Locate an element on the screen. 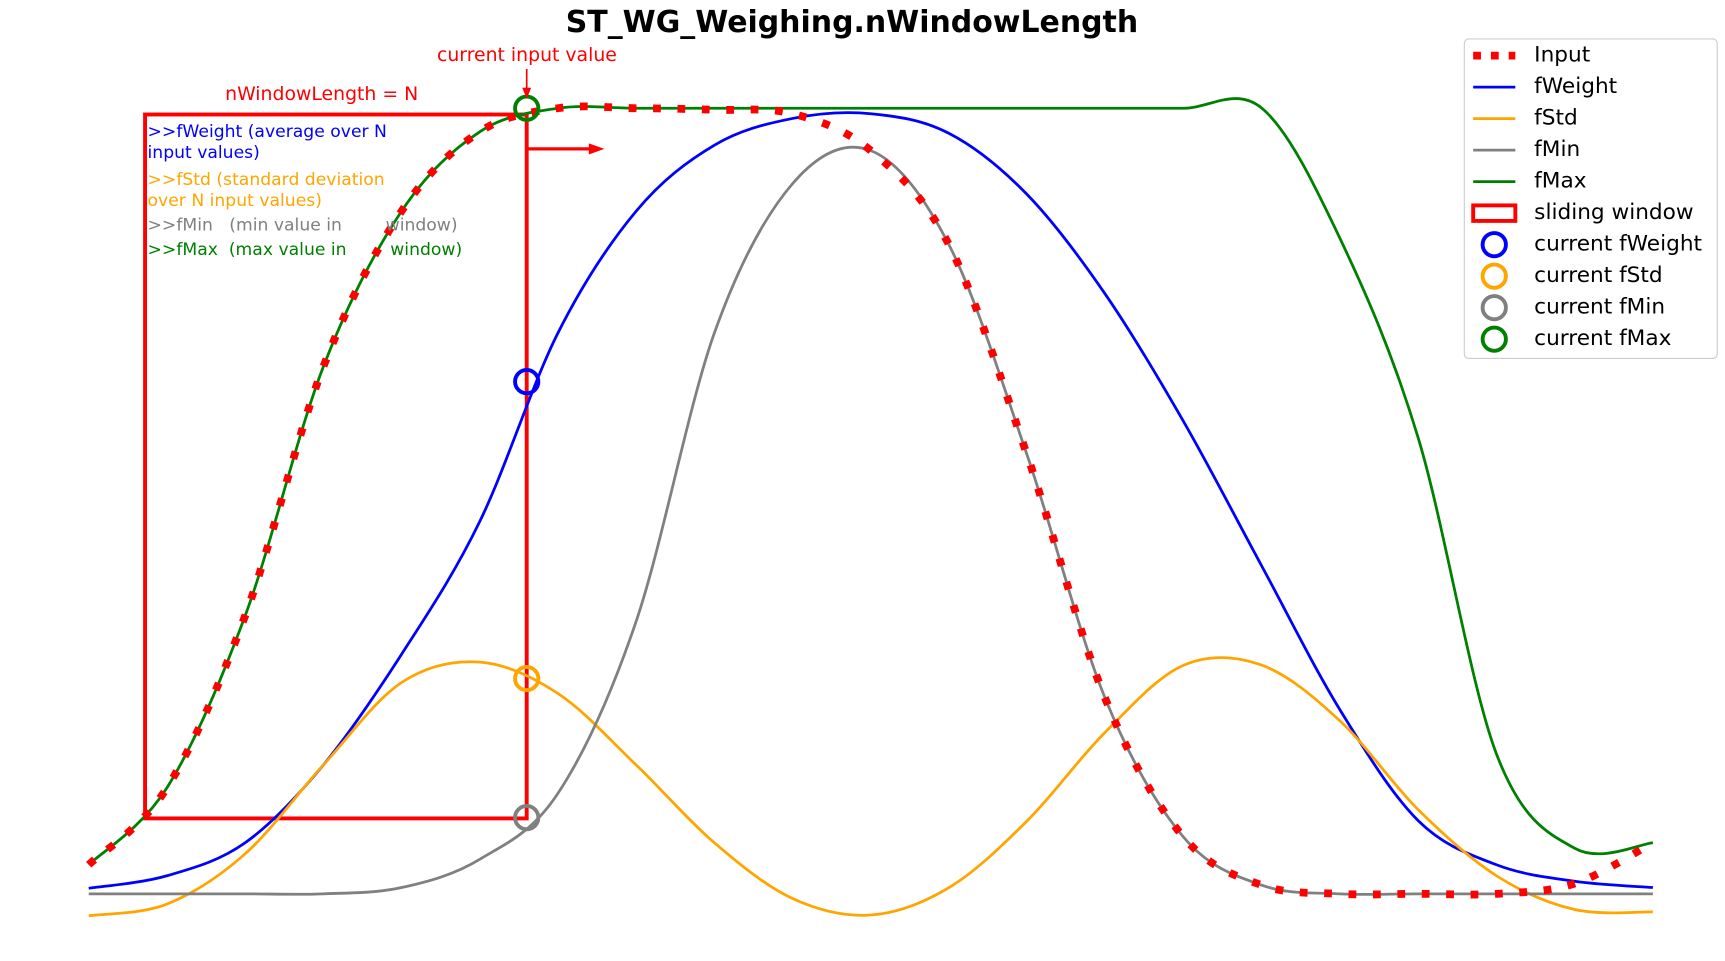 This screenshot has height=961, width=1725. legend-label: current fWeight is located at coordinates (1618, 244).